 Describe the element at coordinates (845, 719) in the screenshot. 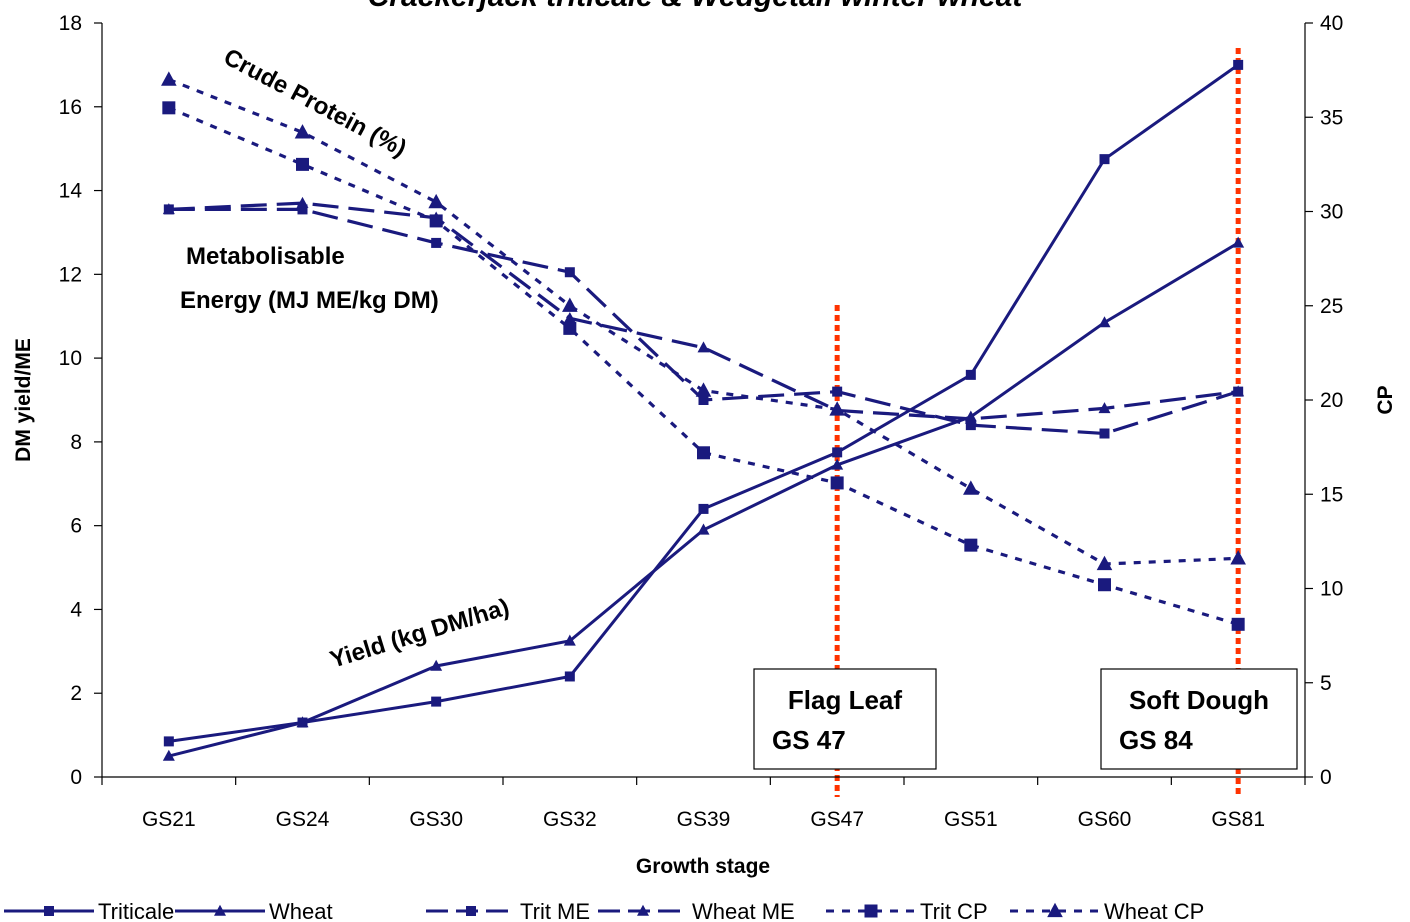

I see `flag-leaf-box: Flag Leaf GS 47` at that location.